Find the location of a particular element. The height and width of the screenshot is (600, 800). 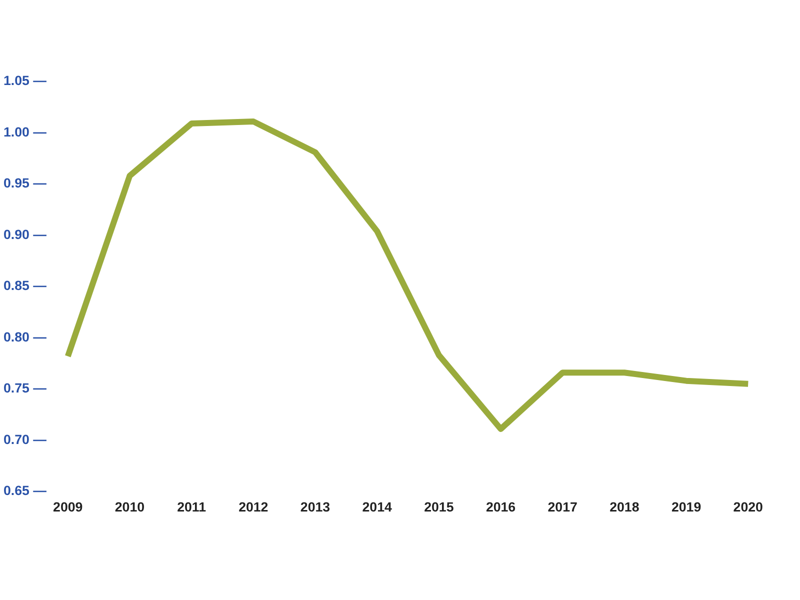

y-tick-label: 1.00 — is located at coordinates (26, 132).